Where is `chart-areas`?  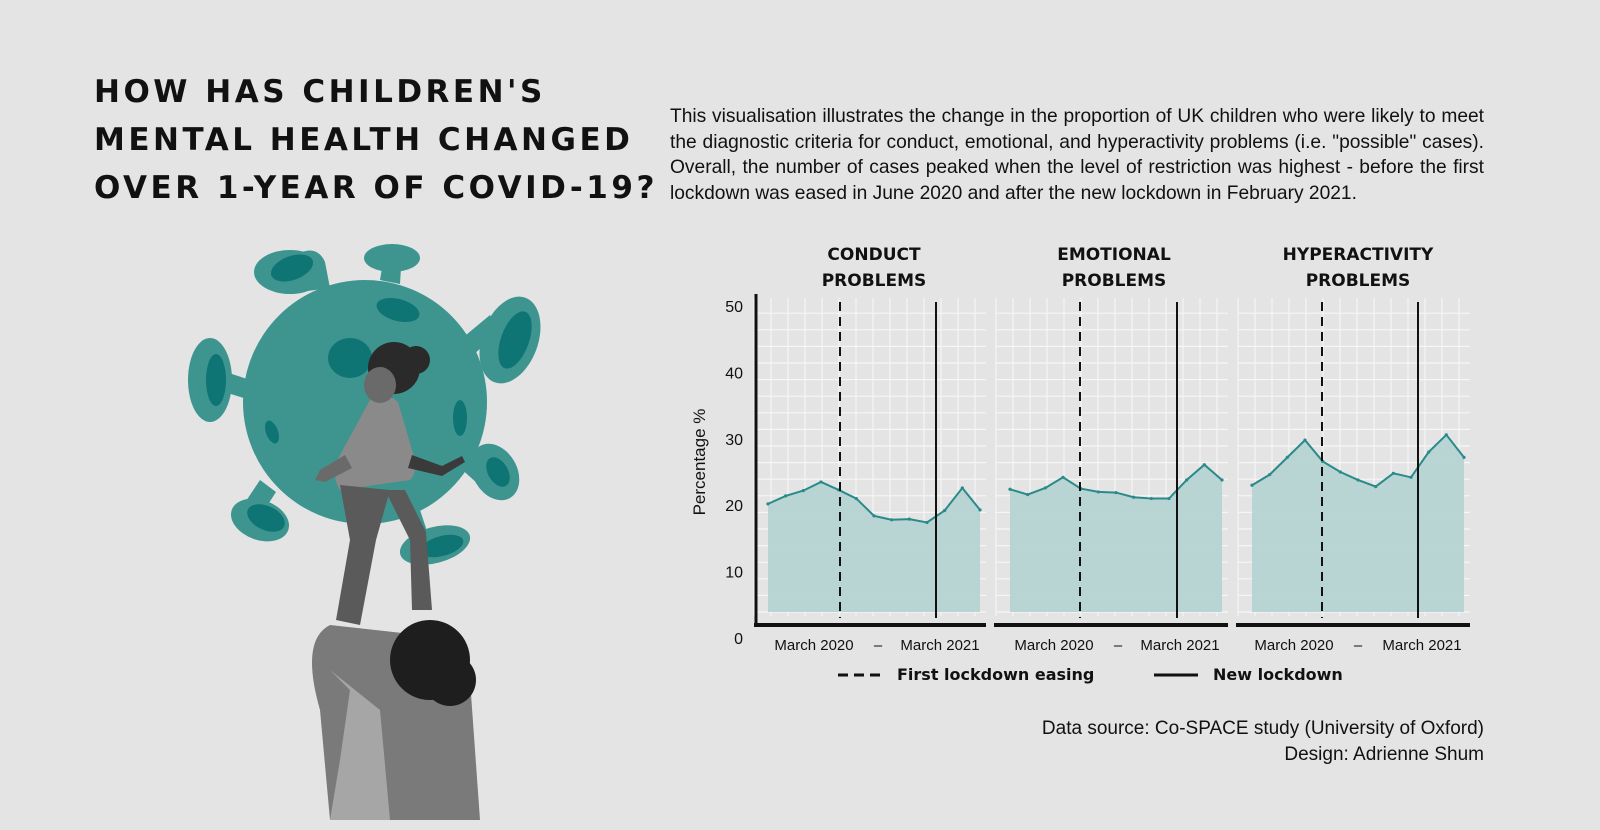
chart-areas is located at coordinates (1116, 523).